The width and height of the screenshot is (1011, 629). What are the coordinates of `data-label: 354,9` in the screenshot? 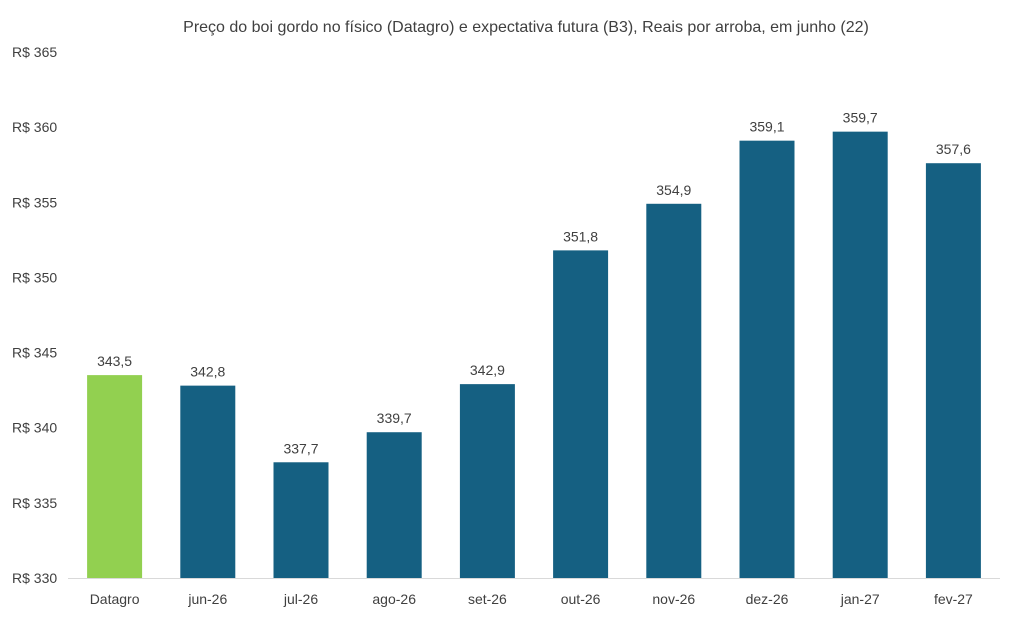 It's located at (673, 190).